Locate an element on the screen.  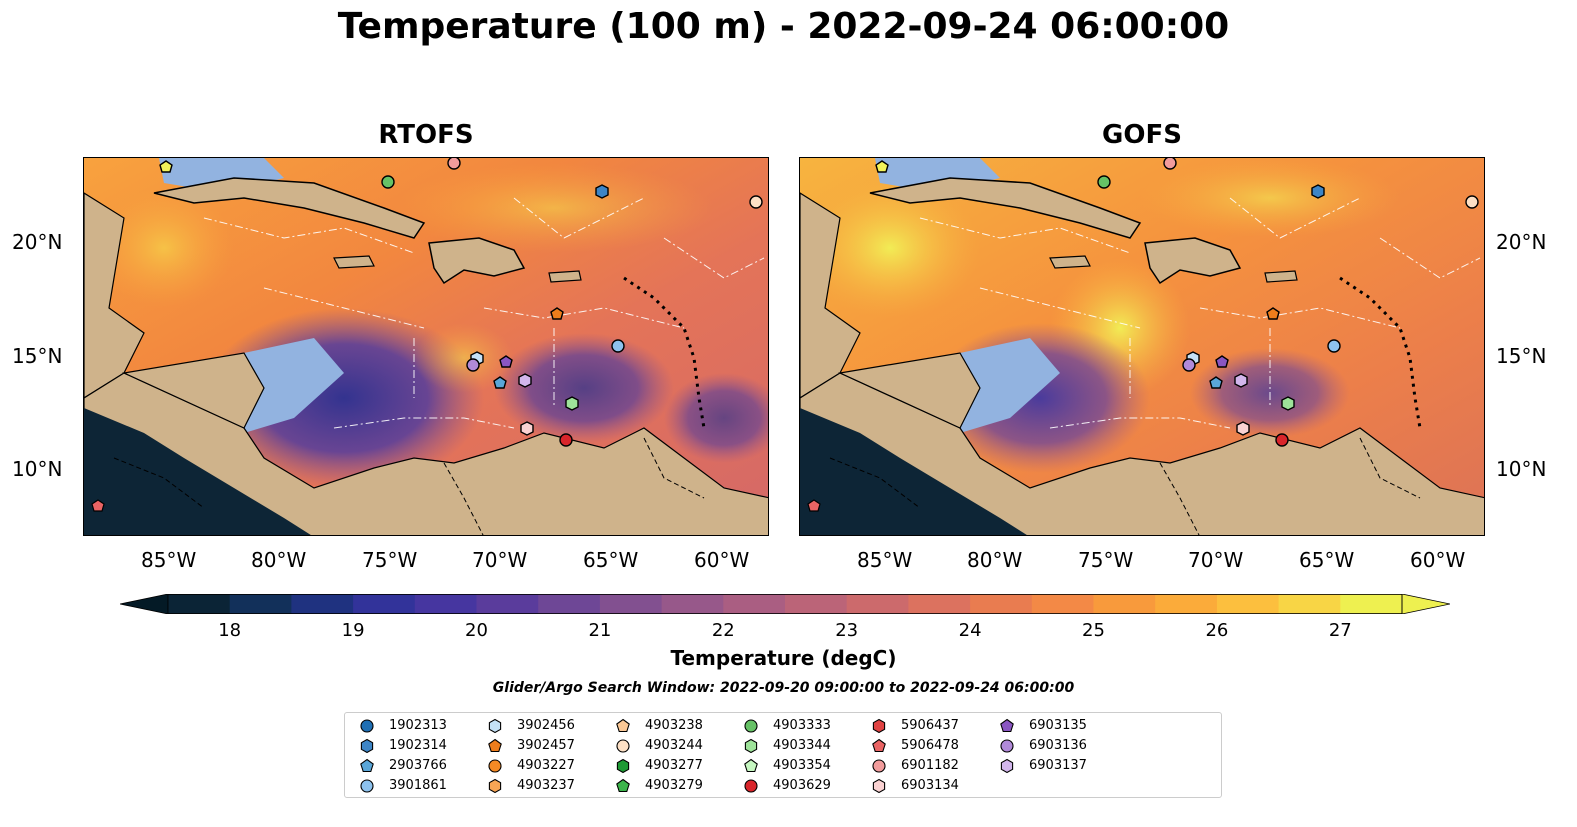
legend-label: 4903238 is located at coordinates (674, 725).